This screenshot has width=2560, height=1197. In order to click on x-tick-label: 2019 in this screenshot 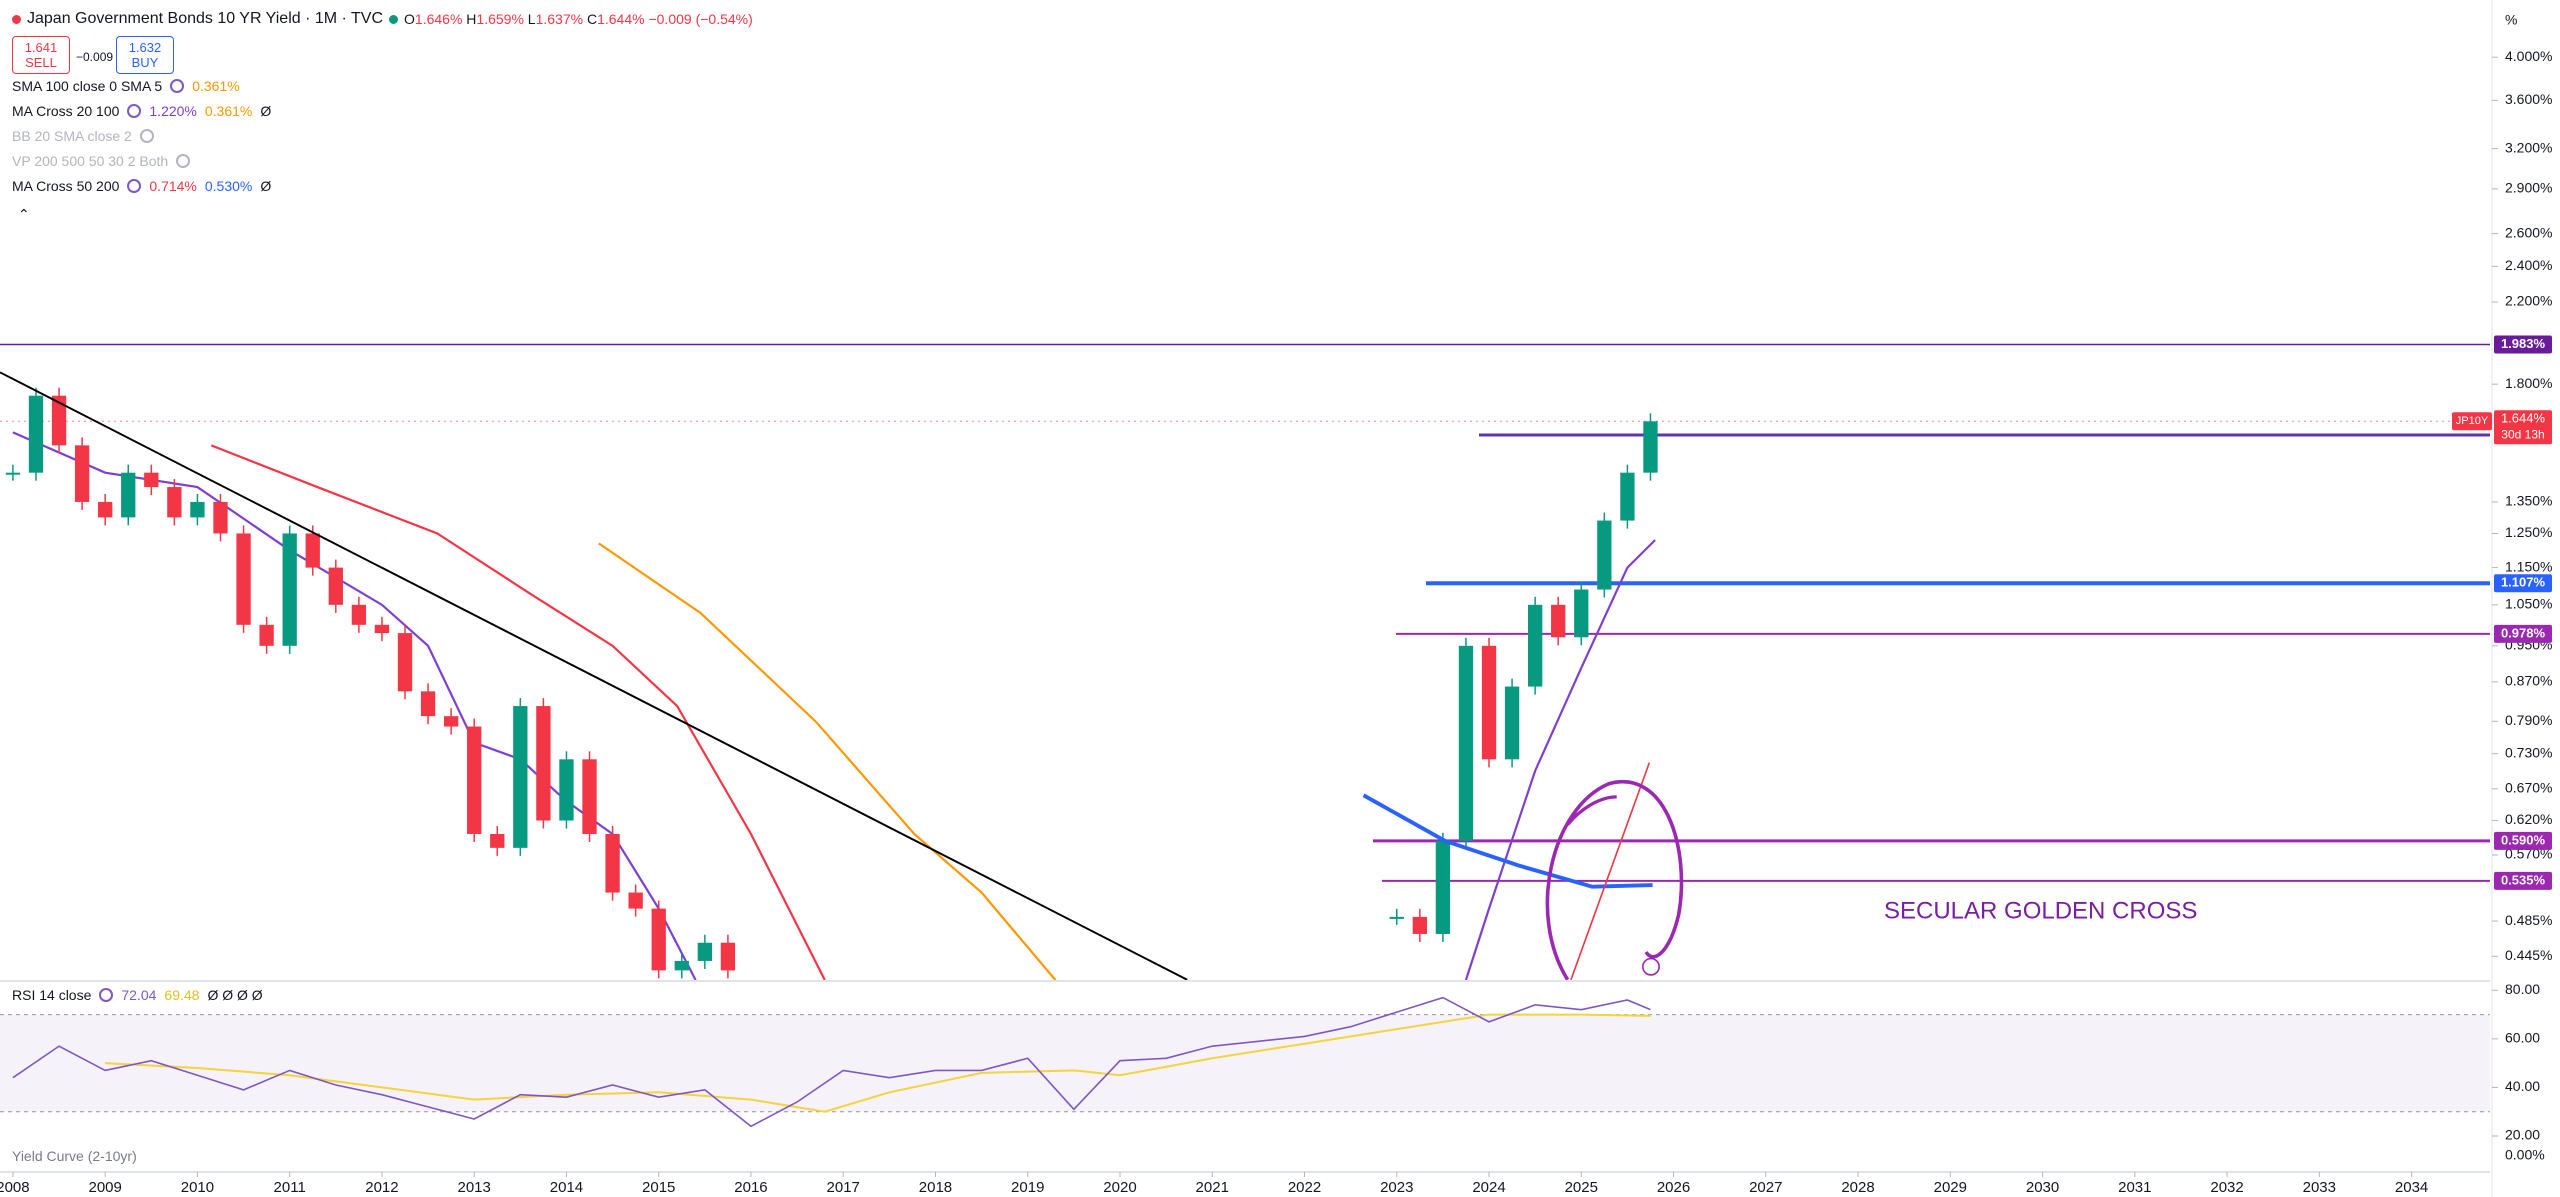, I will do `click(1027, 1187)`.